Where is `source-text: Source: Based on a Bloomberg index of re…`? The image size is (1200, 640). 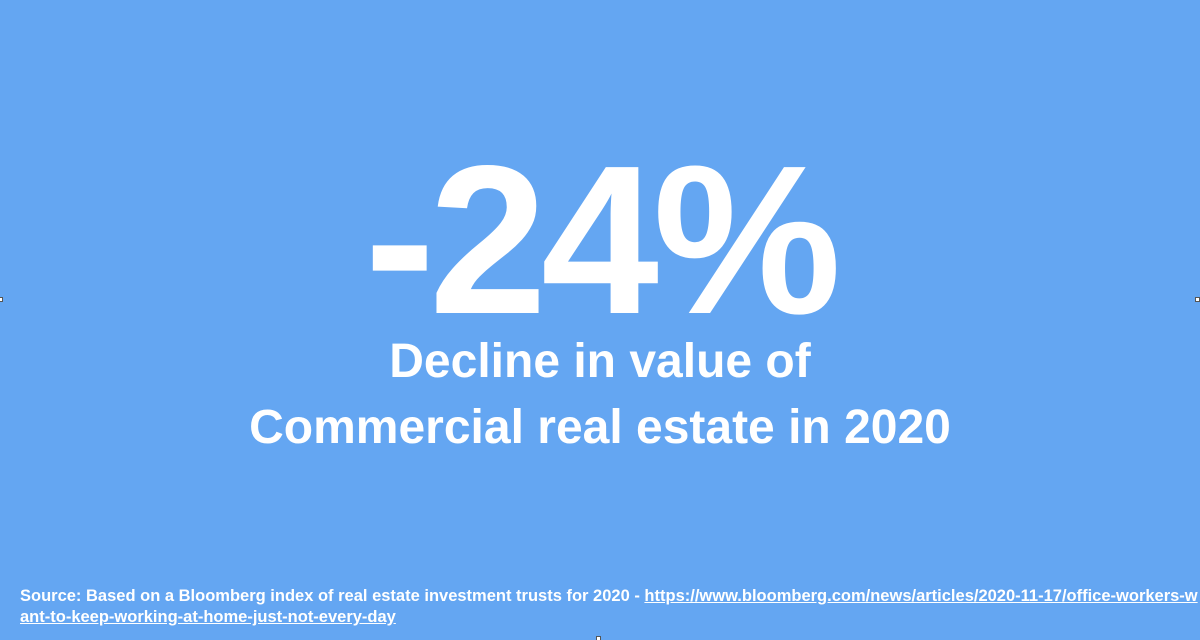 source-text: Source: Based on a Bloomberg index of re… is located at coordinates (332, 596).